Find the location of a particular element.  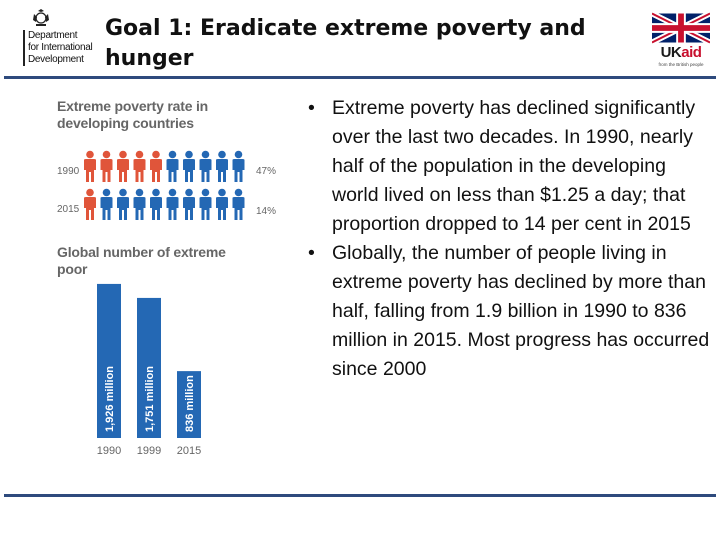

rate-year-2015: 2015 is located at coordinates (68, 209).